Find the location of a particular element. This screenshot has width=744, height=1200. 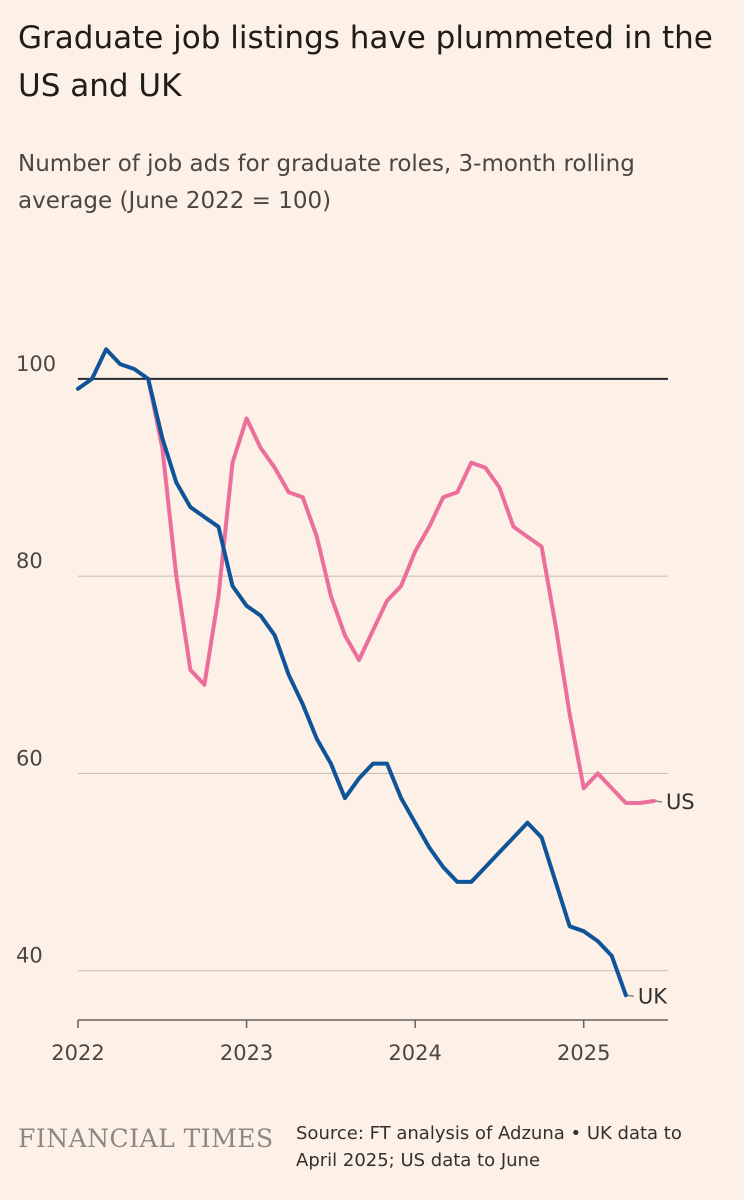

y-tick-label: 100 is located at coordinates (36, 364).